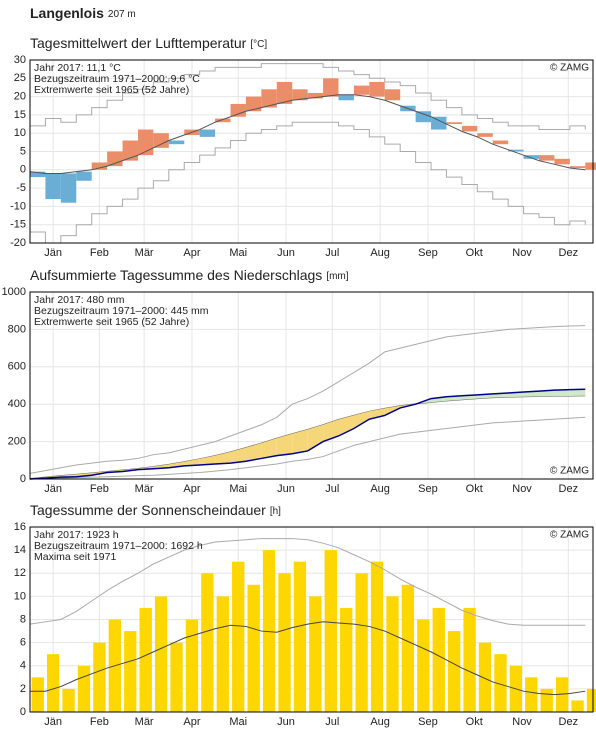  What do you see at coordinates (155, 510) in the screenshot?
I see `chart-title: Tagessumme der Sonnenscheindauer [h]` at bounding box center [155, 510].